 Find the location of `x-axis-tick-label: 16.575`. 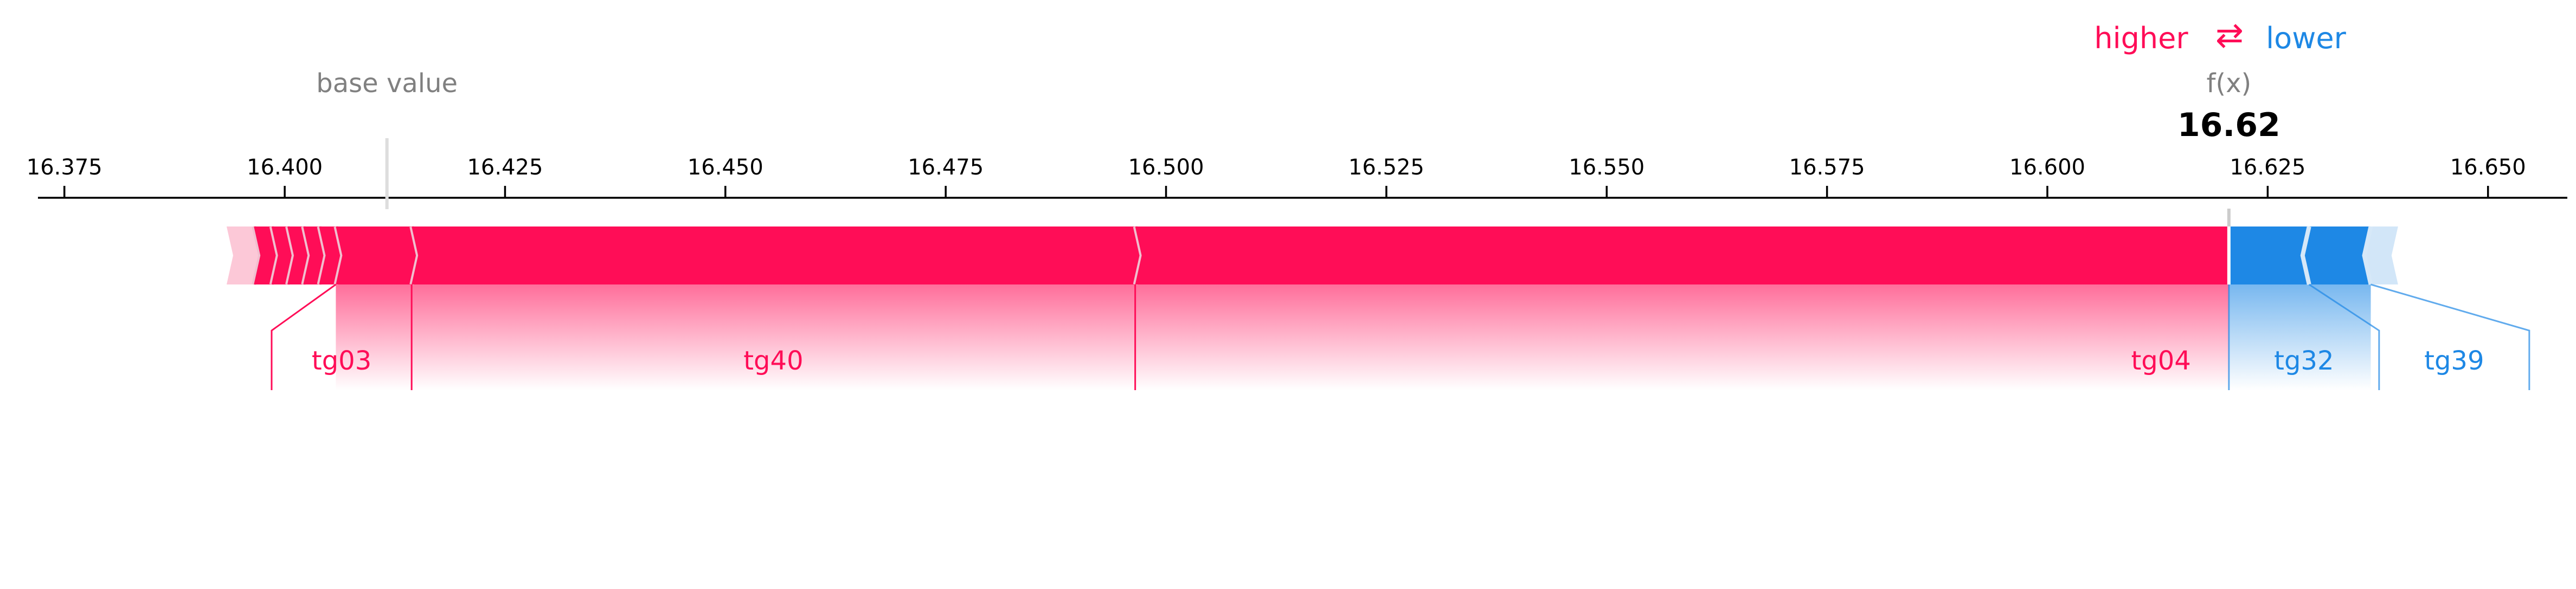

x-axis-tick-label: 16.575 is located at coordinates (1827, 167).